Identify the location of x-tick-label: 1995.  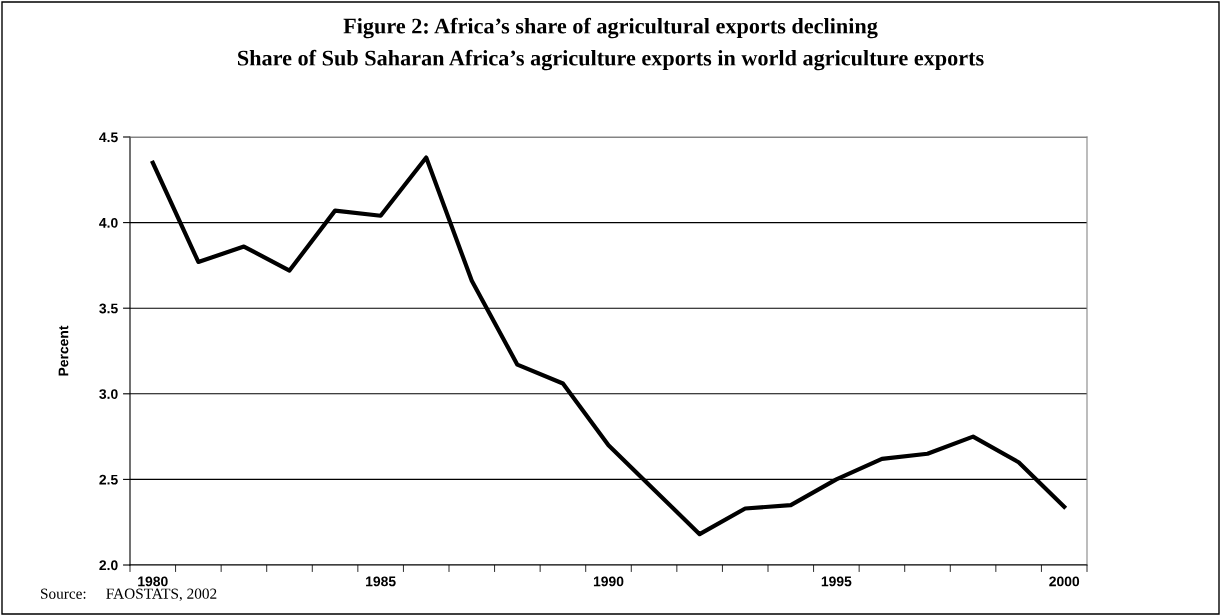
(836, 581).